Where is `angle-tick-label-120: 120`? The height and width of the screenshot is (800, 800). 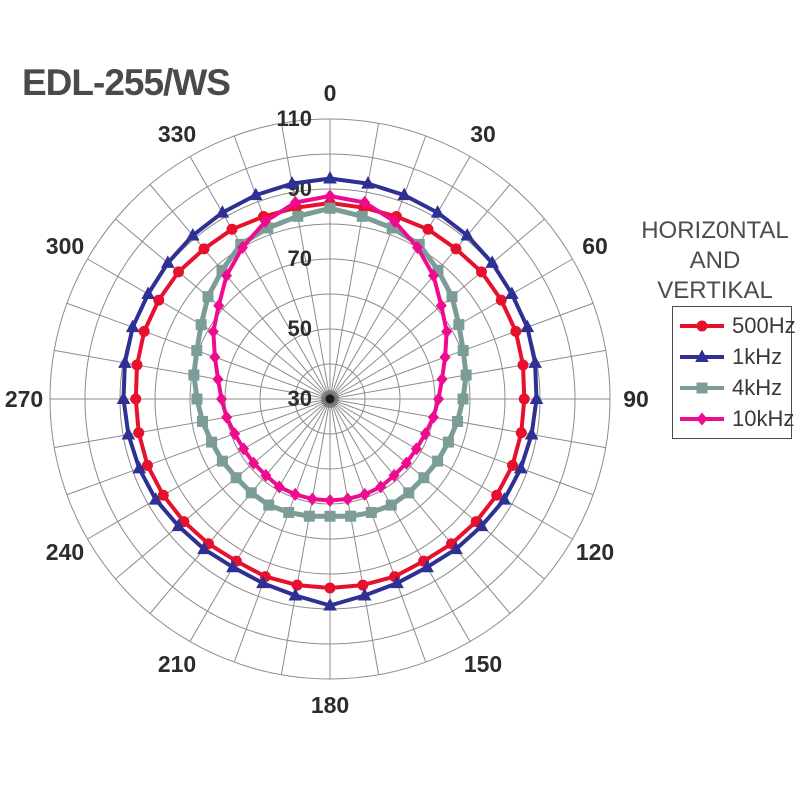
angle-tick-label-120: 120 is located at coordinates (595, 552).